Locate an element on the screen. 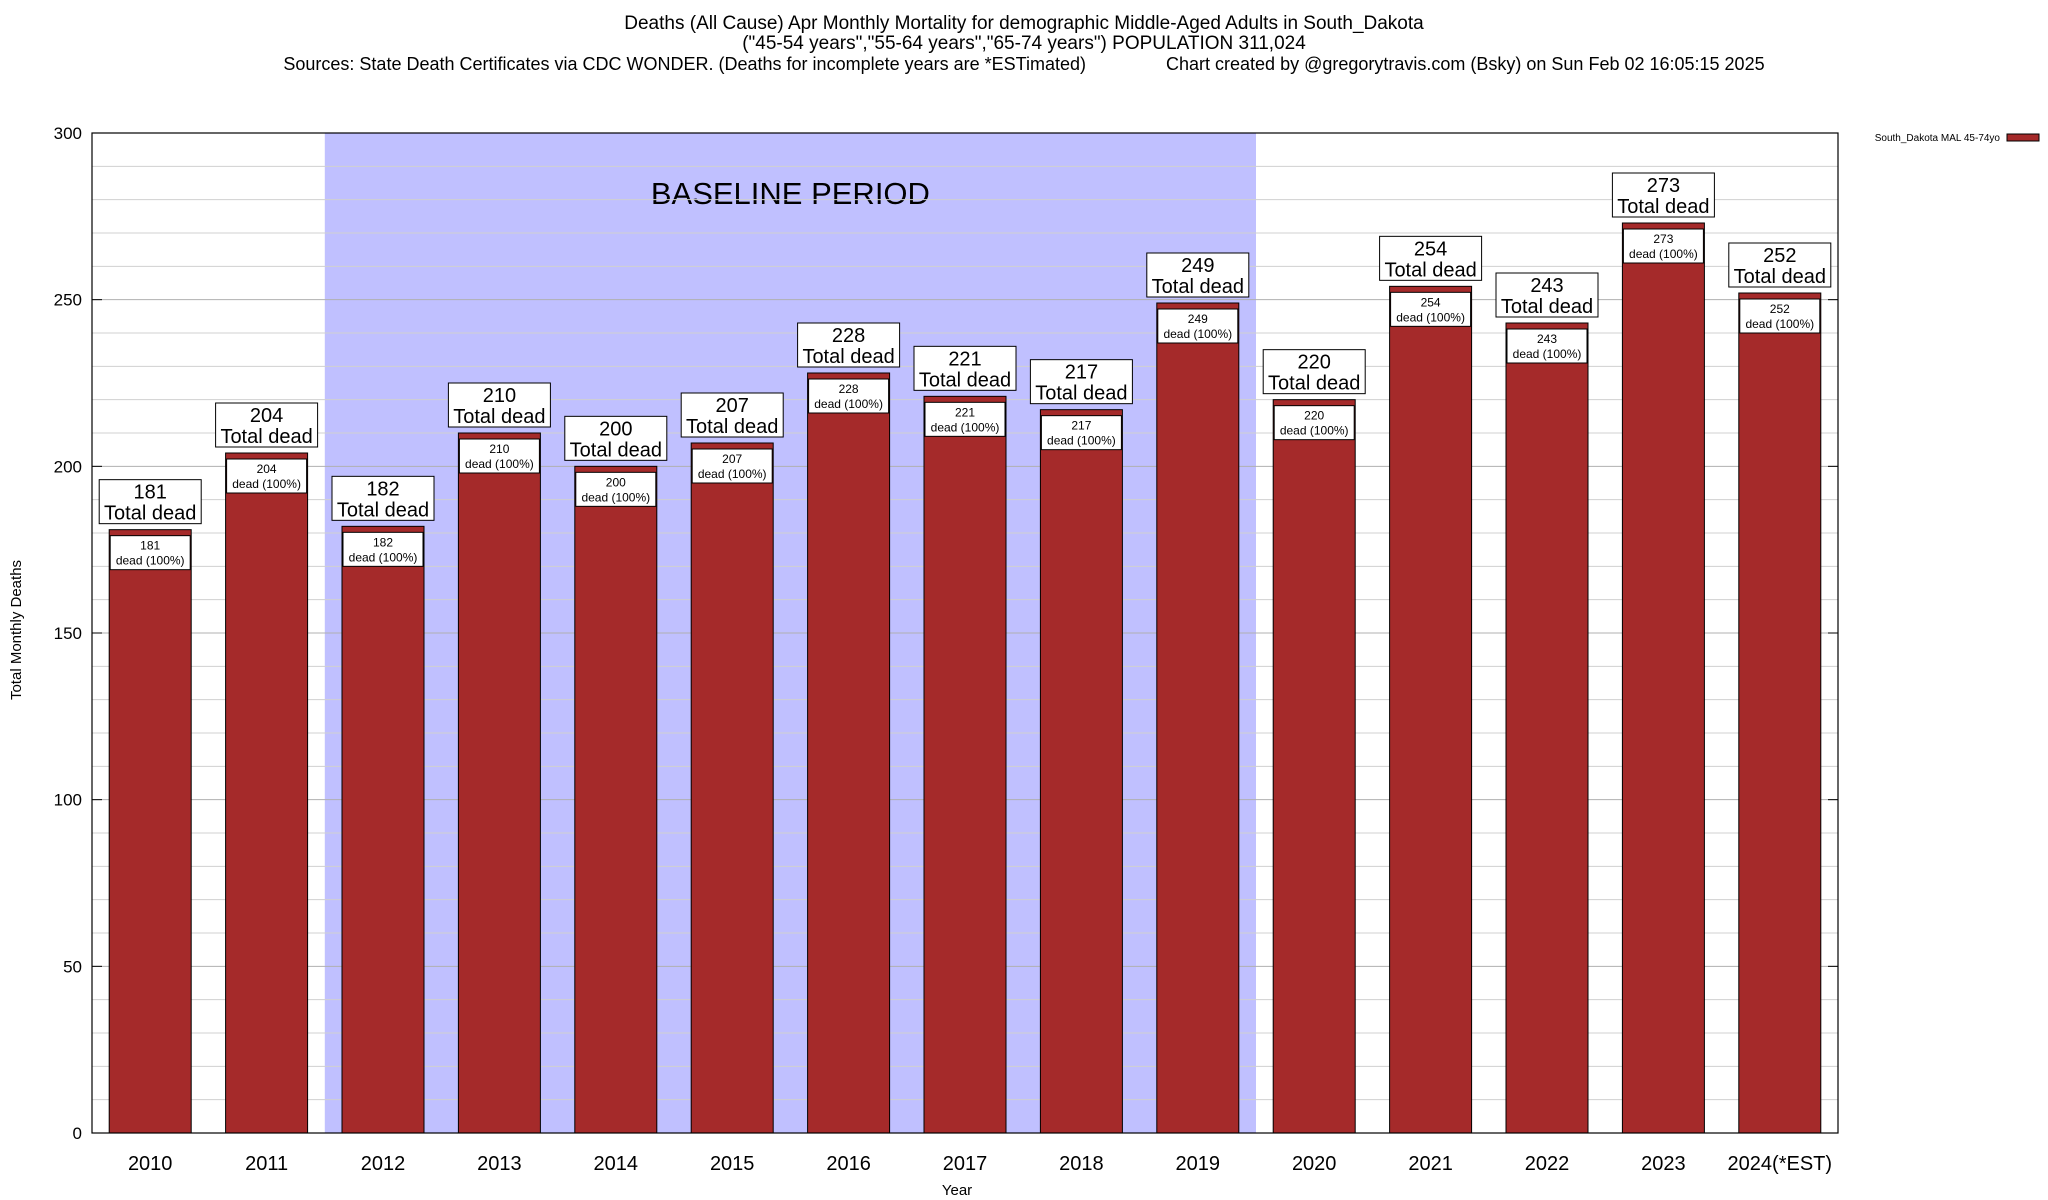 The width and height of the screenshot is (2048, 1200). bar-inner-value: 228 is located at coordinates (849, 389).